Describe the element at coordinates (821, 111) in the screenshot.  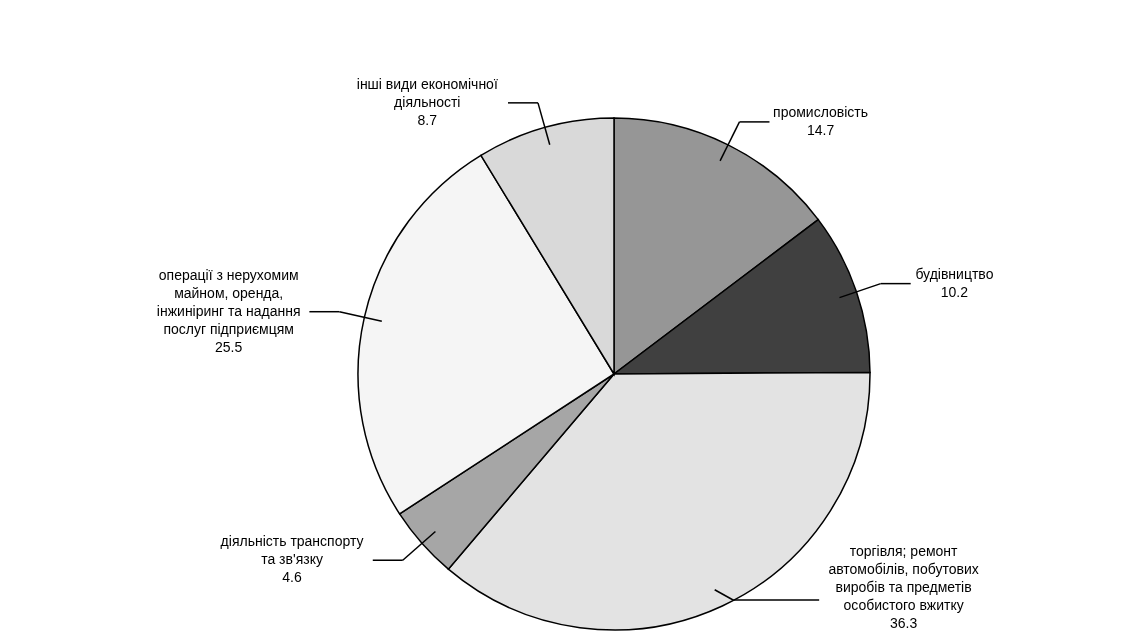
I see `slice-label: промисловість` at that location.